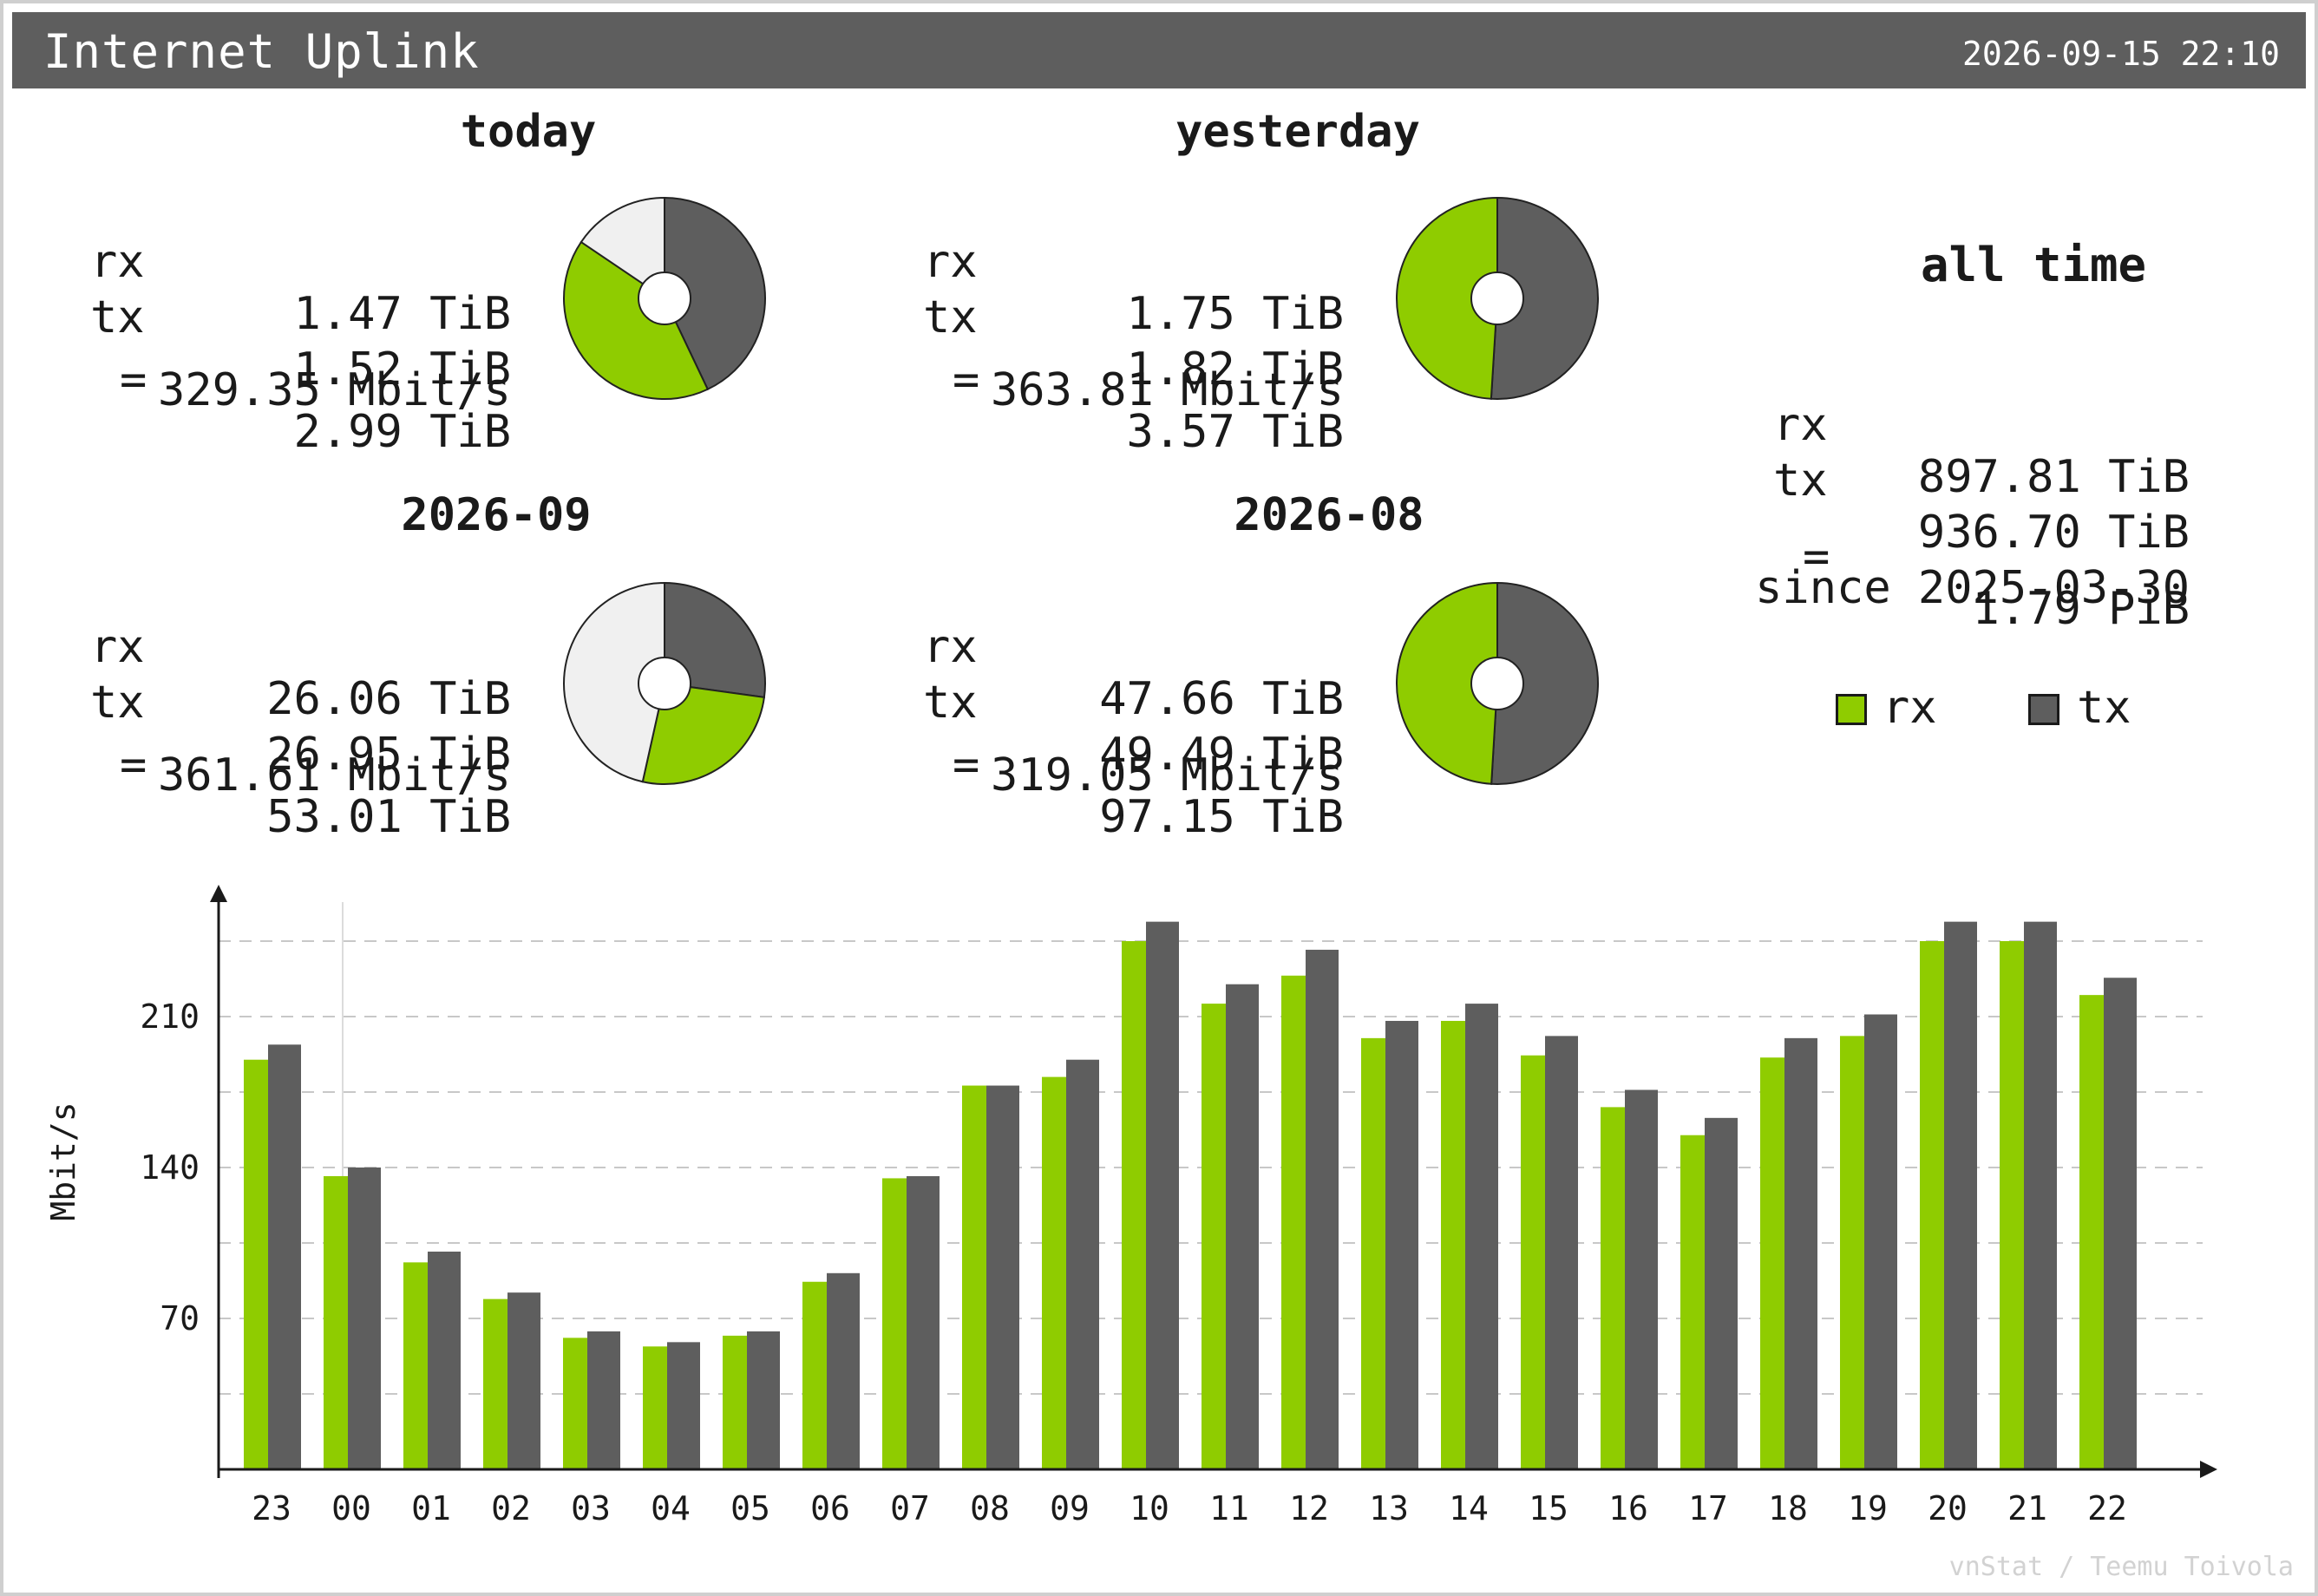 This screenshot has width=2318, height=1596. Describe the element at coordinates (1389, 1508) in the screenshot. I see `x-tick-label: 13` at that location.